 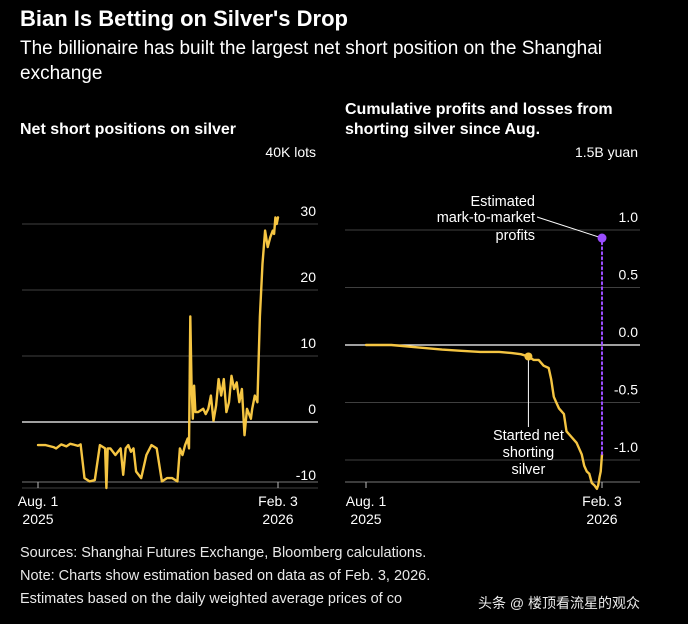 What do you see at coordinates (626, 447) in the screenshot?
I see `y-tick-label: -1.0` at bounding box center [626, 447].